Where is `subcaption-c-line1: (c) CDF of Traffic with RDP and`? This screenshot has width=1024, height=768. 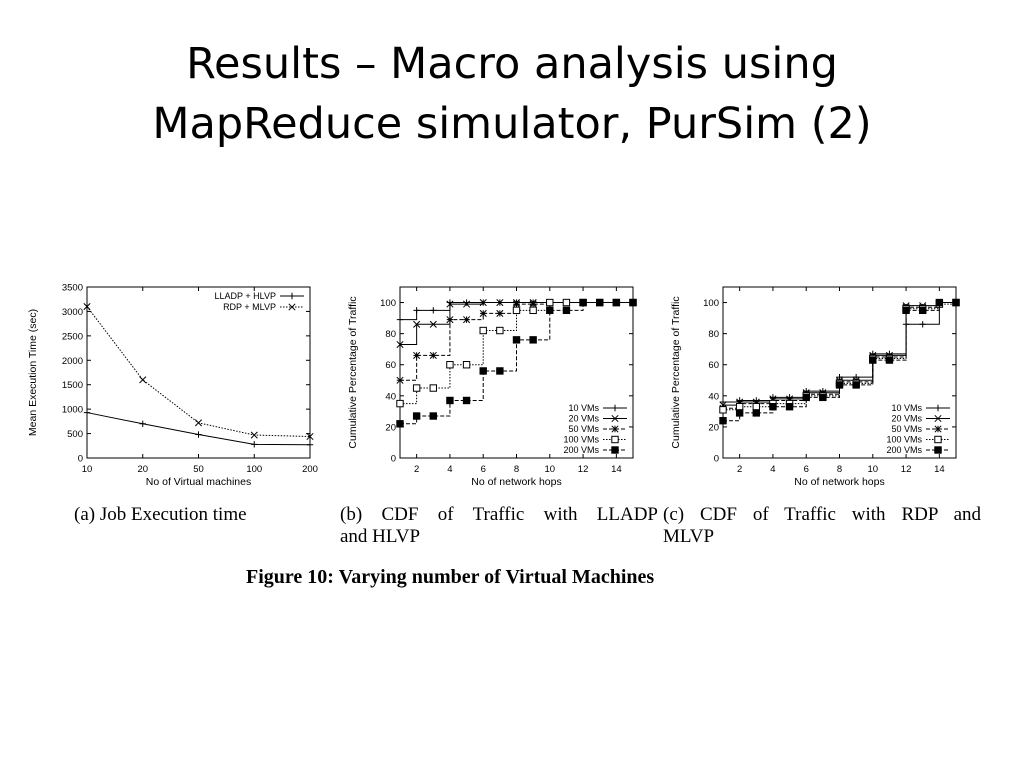
subcaption-c-line1: (c) CDF of Traffic with RDP and is located at coordinates (822, 515).